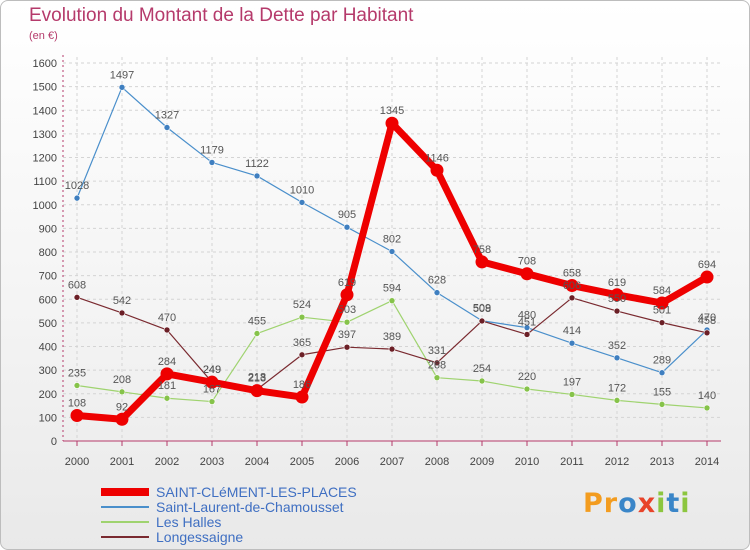 This screenshot has height=550, width=750. What do you see at coordinates (302, 385) in the screenshot?
I see `data-label: 186` at bounding box center [302, 385].